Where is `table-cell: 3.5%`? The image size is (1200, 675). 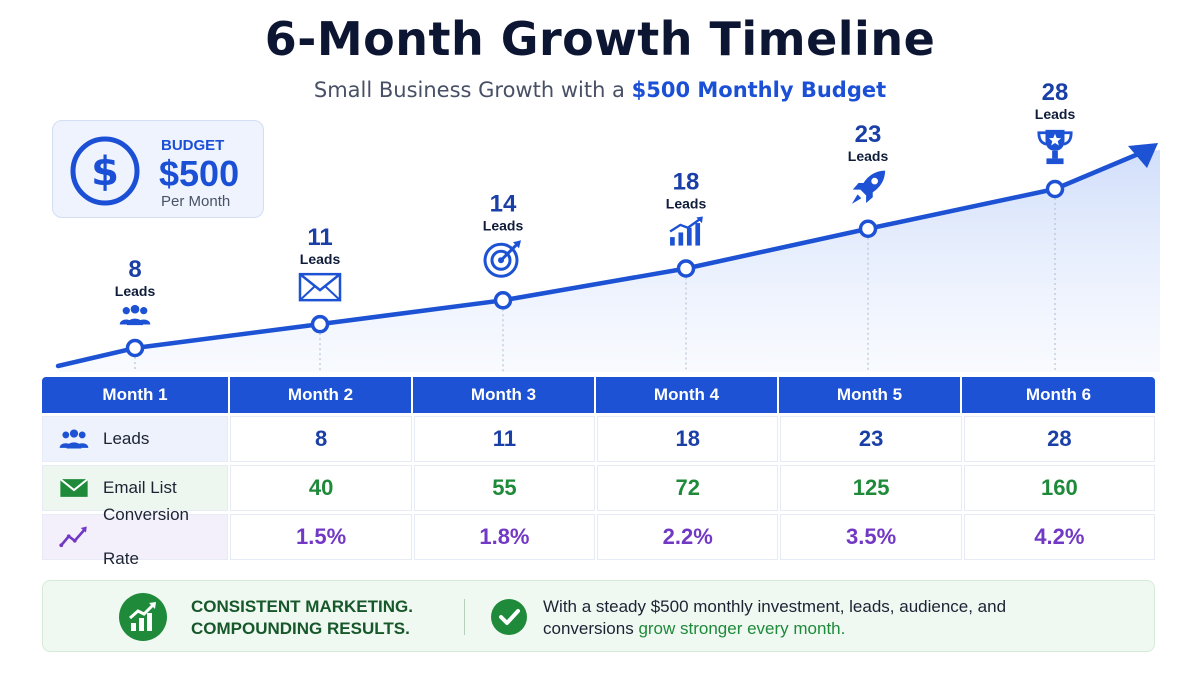
table-cell: 3.5% is located at coordinates (871, 537).